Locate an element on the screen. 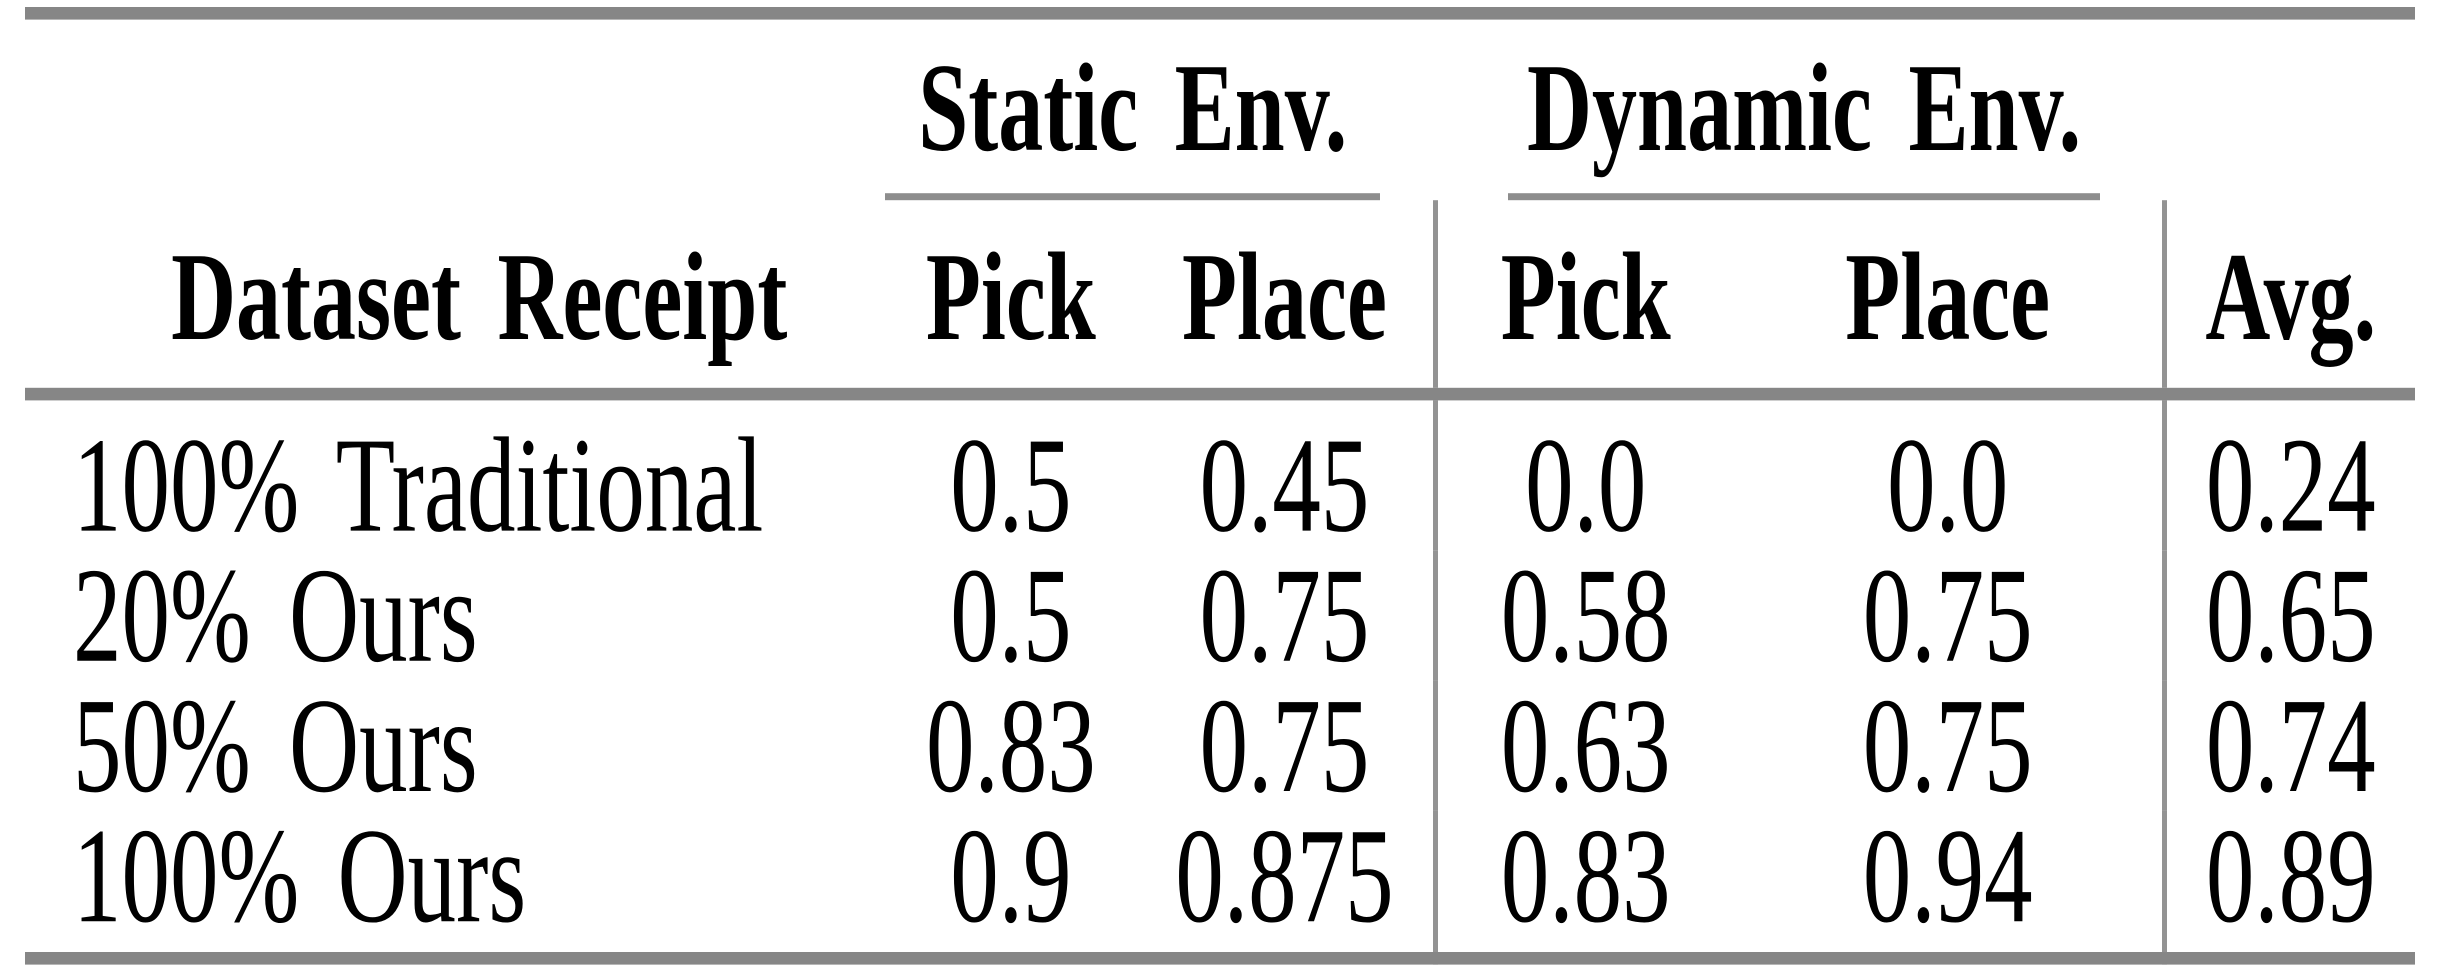  cell-dynamic-place: 0.0 is located at coordinates (1948, 485).